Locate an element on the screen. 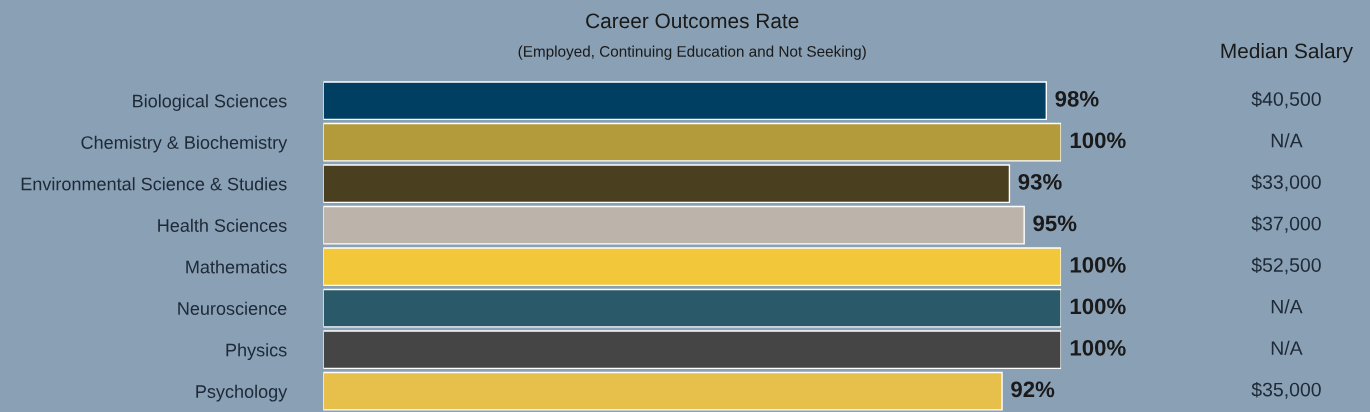 The width and height of the screenshot is (1370, 412). chart-title: Career Outcomes Rate is located at coordinates (692, 21).